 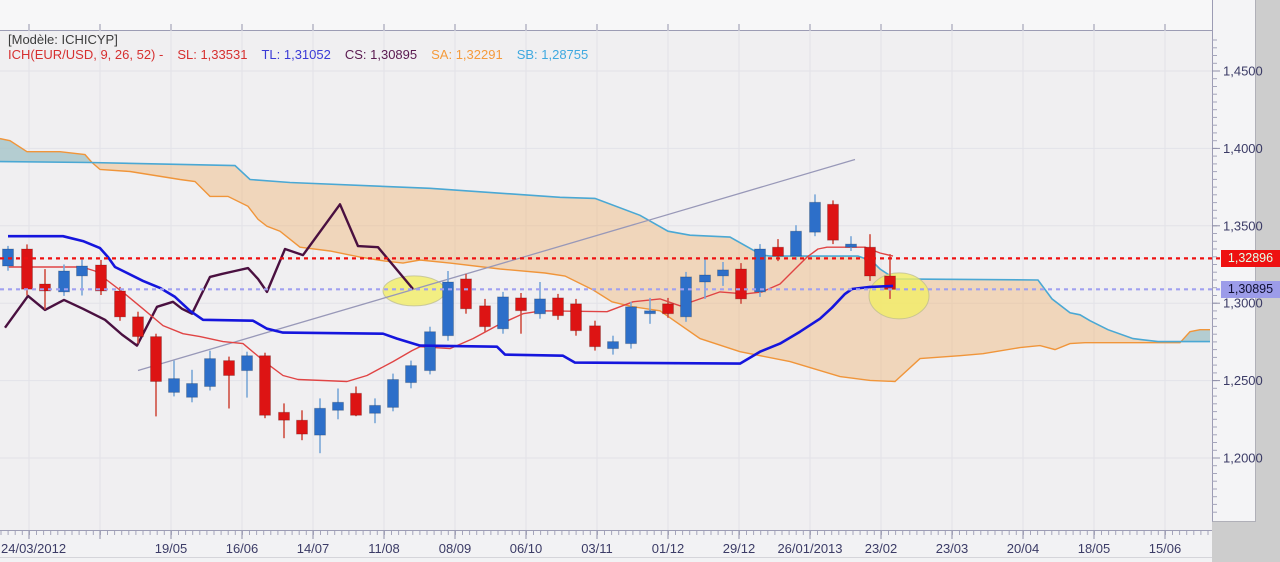 I want to click on price-tick-label: 1,2000, so click(x=1243, y=458).